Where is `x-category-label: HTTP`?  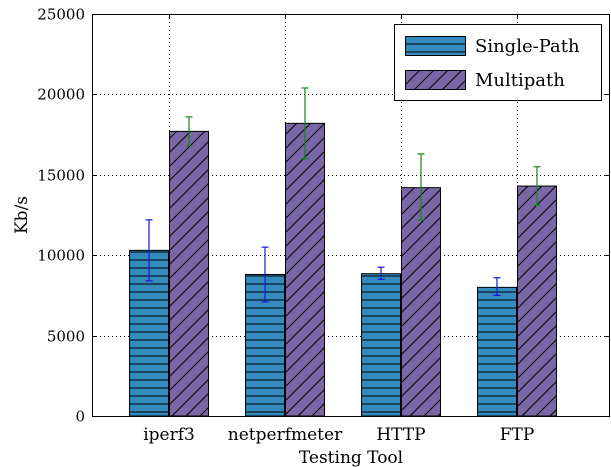 x-category-label: HTTP is located at coordinates (400, 435).